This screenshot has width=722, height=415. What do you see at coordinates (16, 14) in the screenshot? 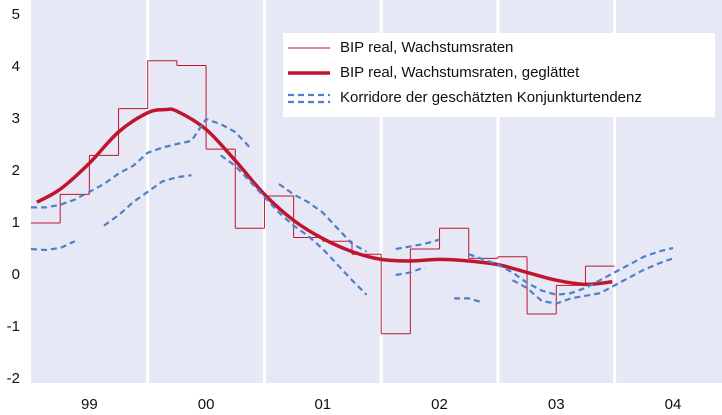
I see `y-tick-label: 5` at bounding box center [16, 14].